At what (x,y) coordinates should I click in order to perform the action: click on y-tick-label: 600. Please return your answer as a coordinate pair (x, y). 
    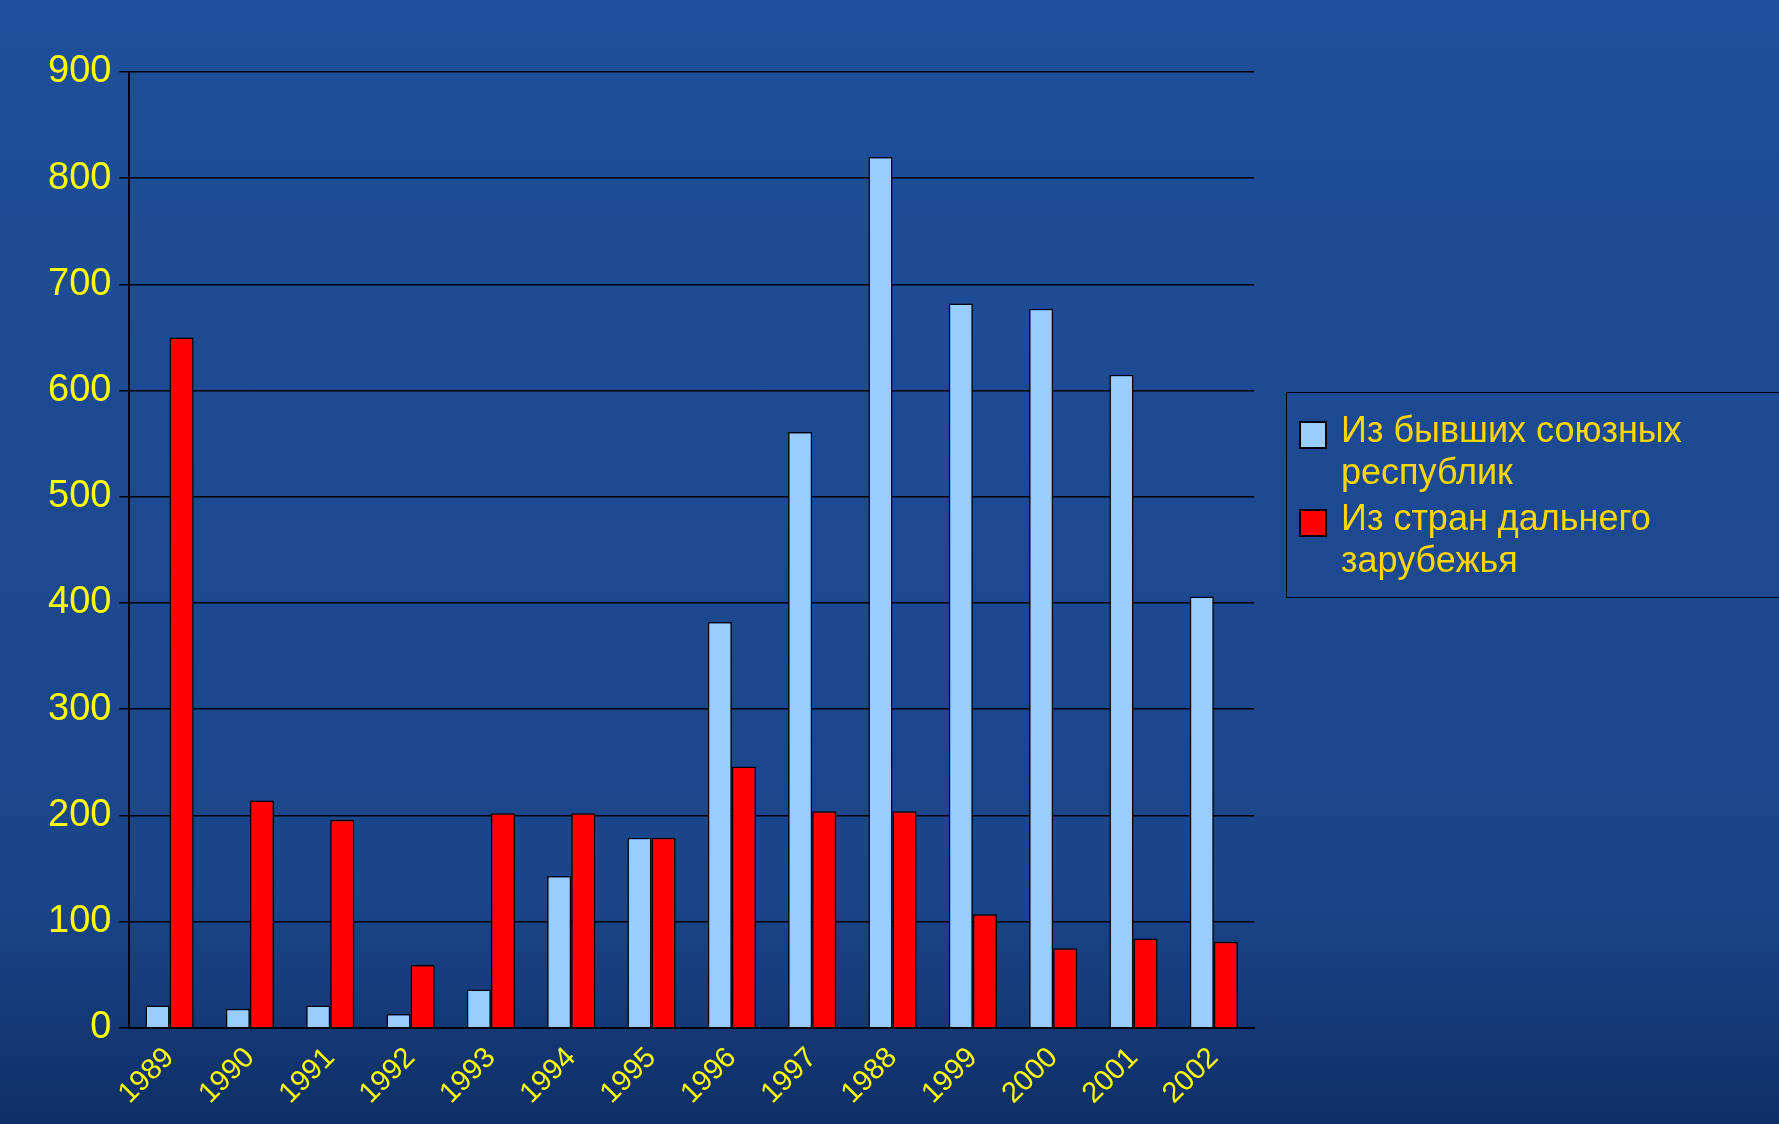
    Looking at the image, I should click on (80, 388).